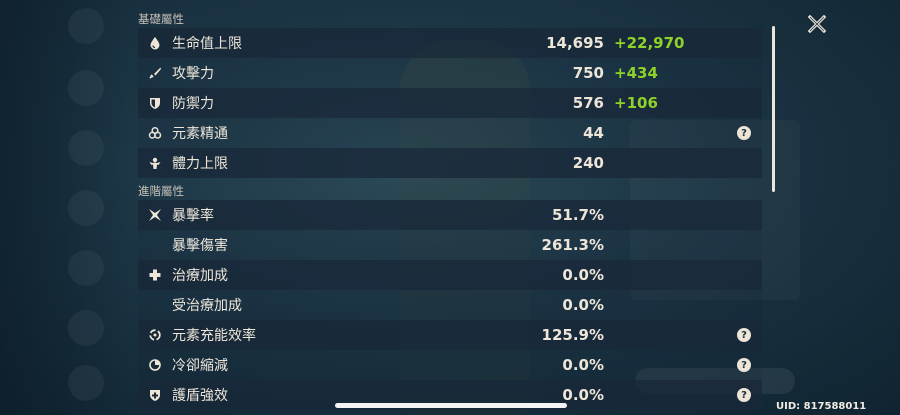  I want to click on stat-label: 體力上限, so click(200, 164).